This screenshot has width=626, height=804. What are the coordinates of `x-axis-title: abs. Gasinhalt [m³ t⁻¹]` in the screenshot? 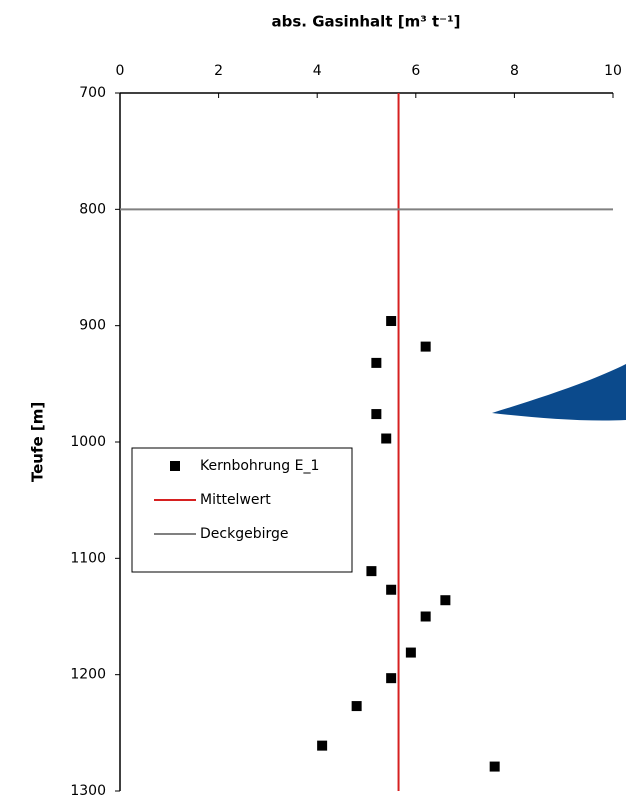 It's located at (365, 22).